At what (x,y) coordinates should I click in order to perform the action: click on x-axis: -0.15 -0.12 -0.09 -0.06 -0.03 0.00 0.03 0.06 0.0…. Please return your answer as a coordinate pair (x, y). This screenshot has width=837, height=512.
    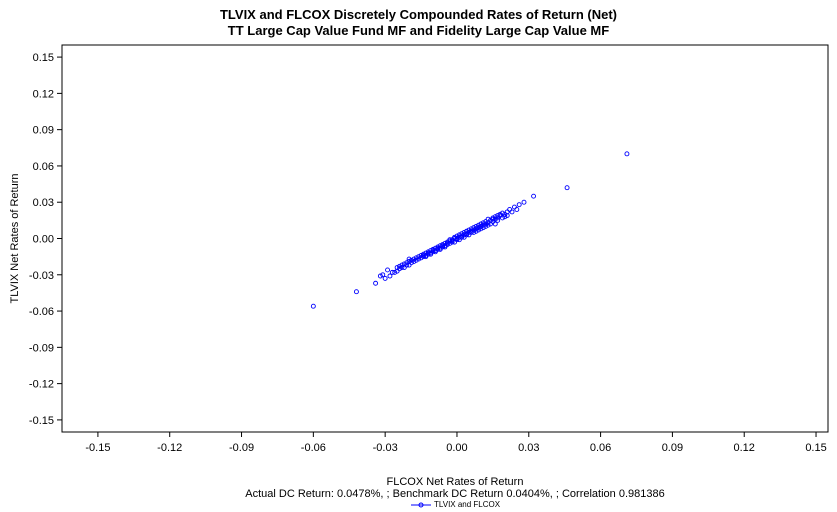
    Looking at the image, I should click on (456, 443).